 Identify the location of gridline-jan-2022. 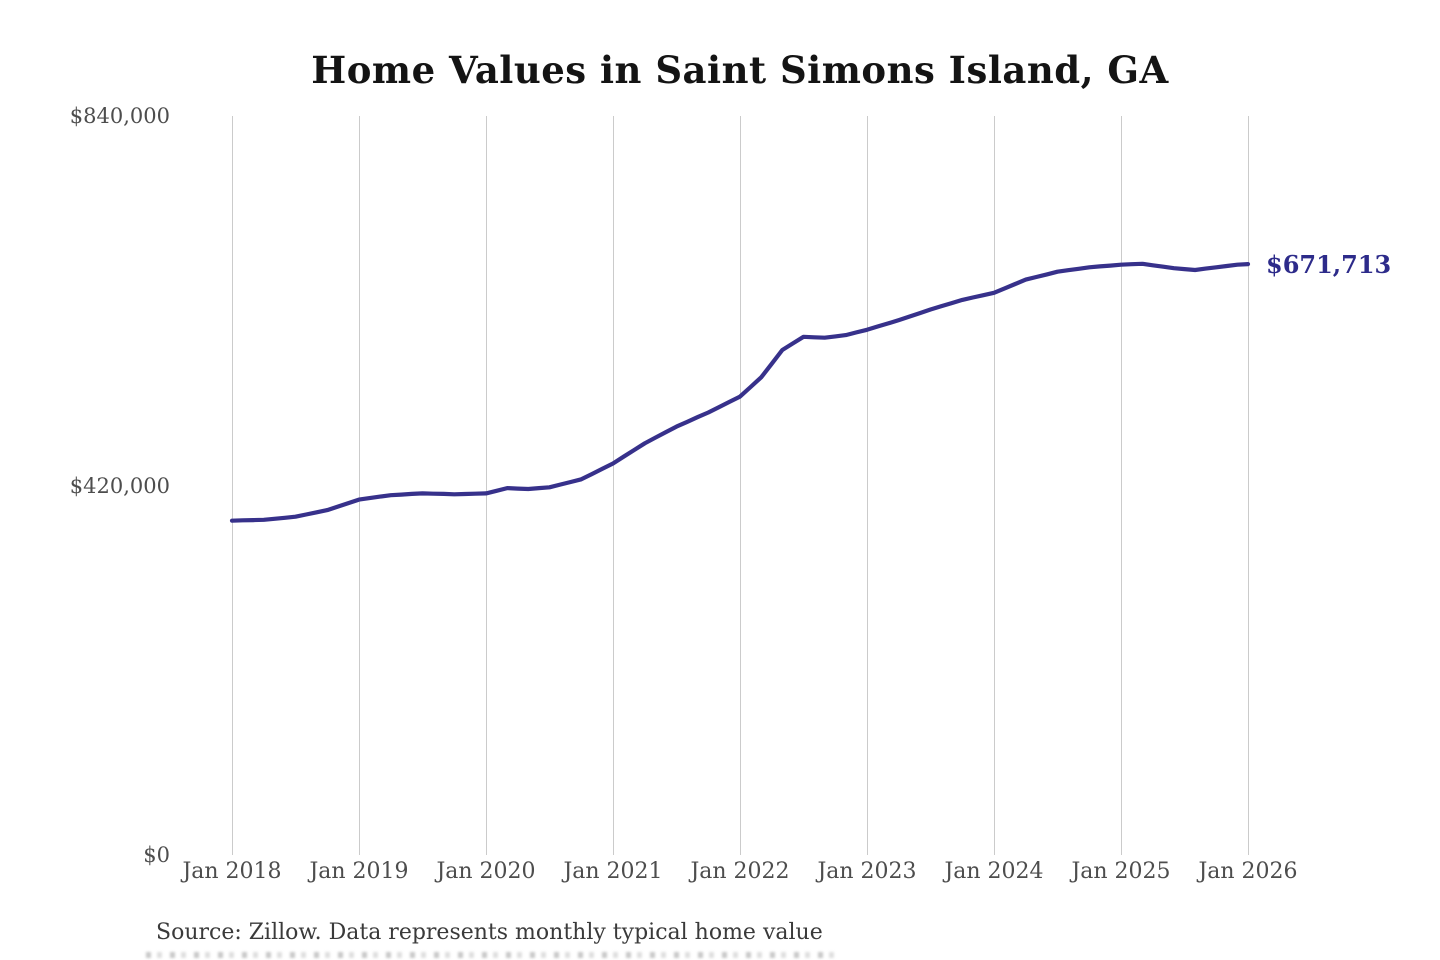
(740, 485).